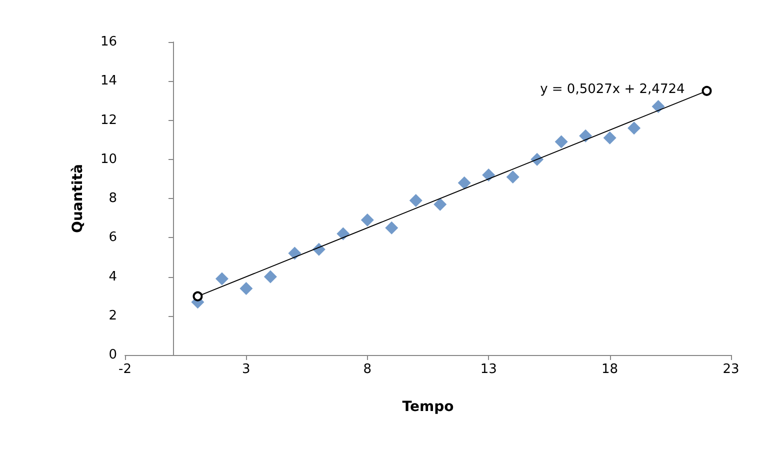 This screenshot has width=767, height=471. I want to click on x-tick-label: 13, so click(488, 369).